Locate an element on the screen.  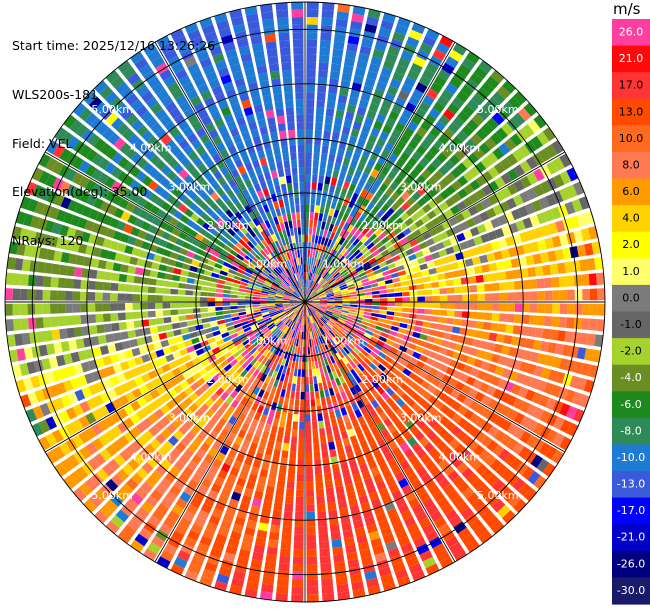
colorbar-segment is located at coordinates (631, 192).